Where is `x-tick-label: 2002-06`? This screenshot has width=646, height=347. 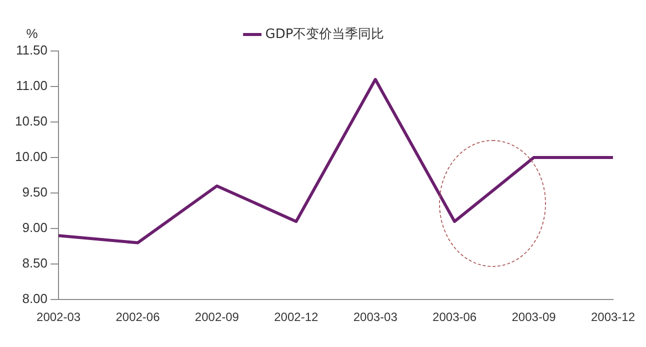
x-tick-label: 2002-06 is located at coordinates (138, 317).